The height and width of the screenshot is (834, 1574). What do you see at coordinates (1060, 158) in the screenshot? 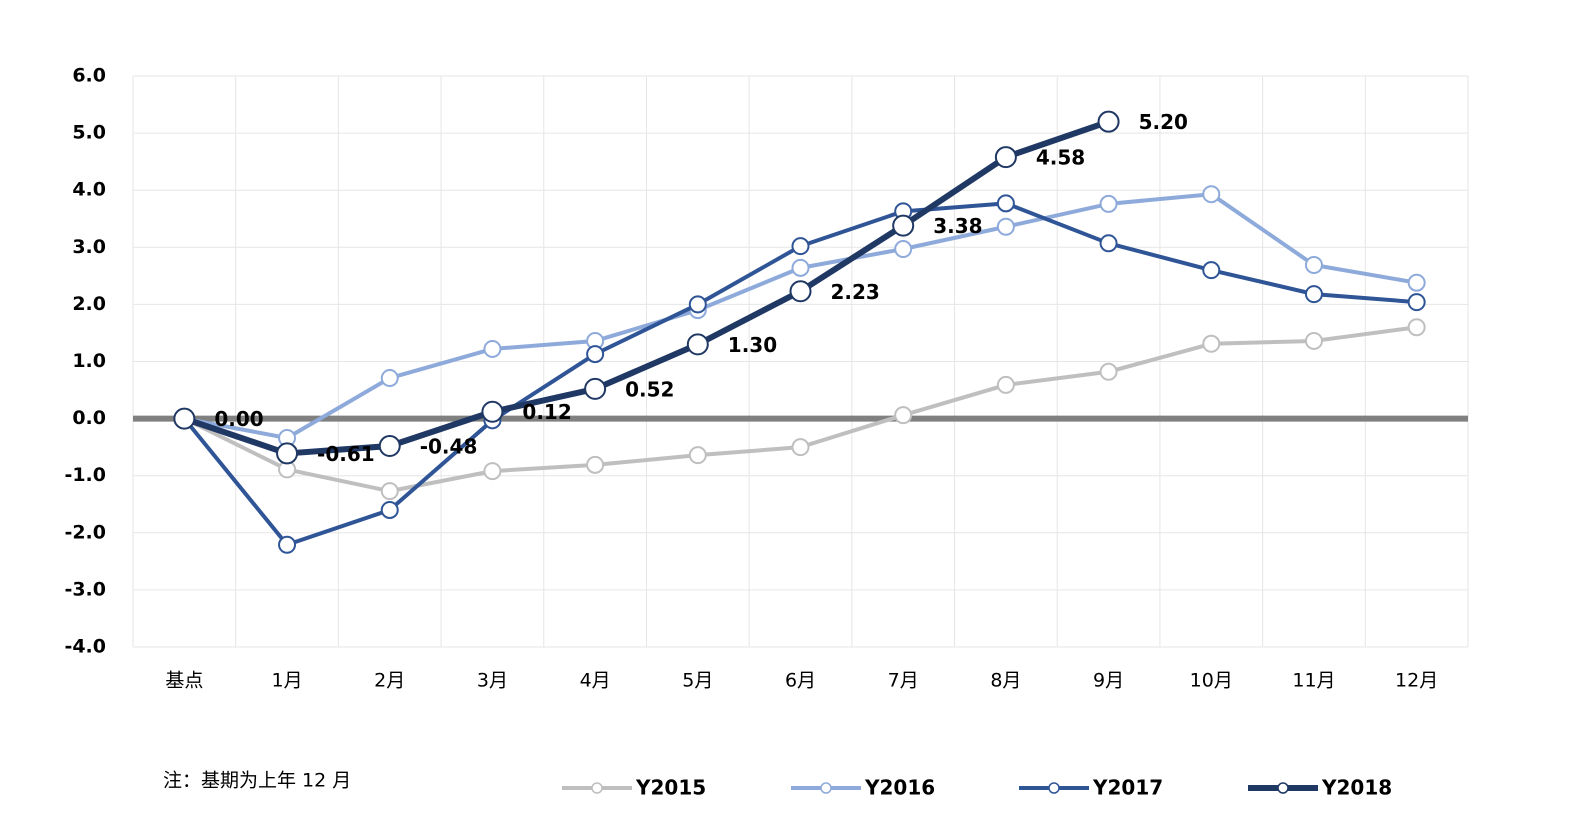
I see `data-label: 4.58` at bounding box center [1060, 158].